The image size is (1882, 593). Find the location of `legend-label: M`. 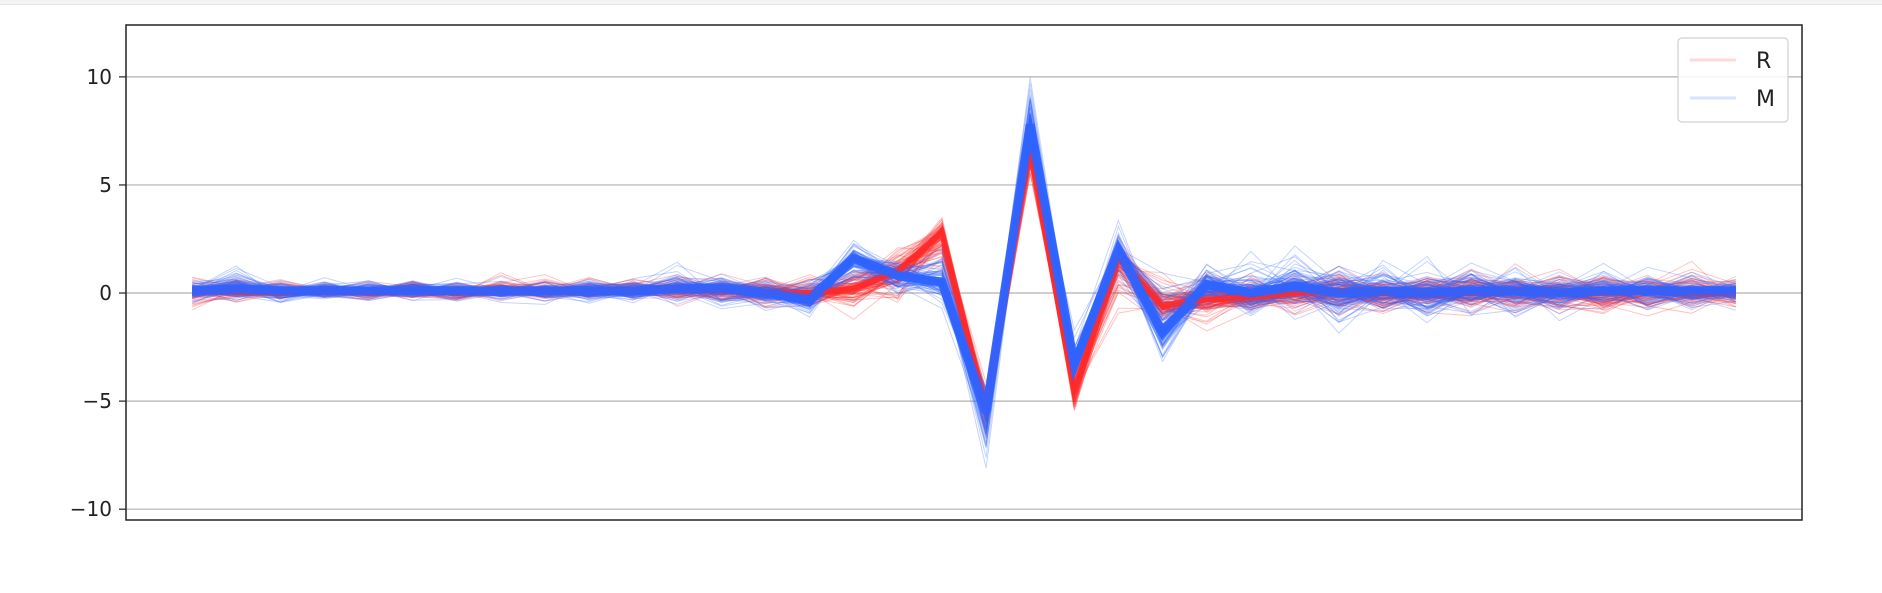

legend-label: M is located at coordinates (1765, 99).